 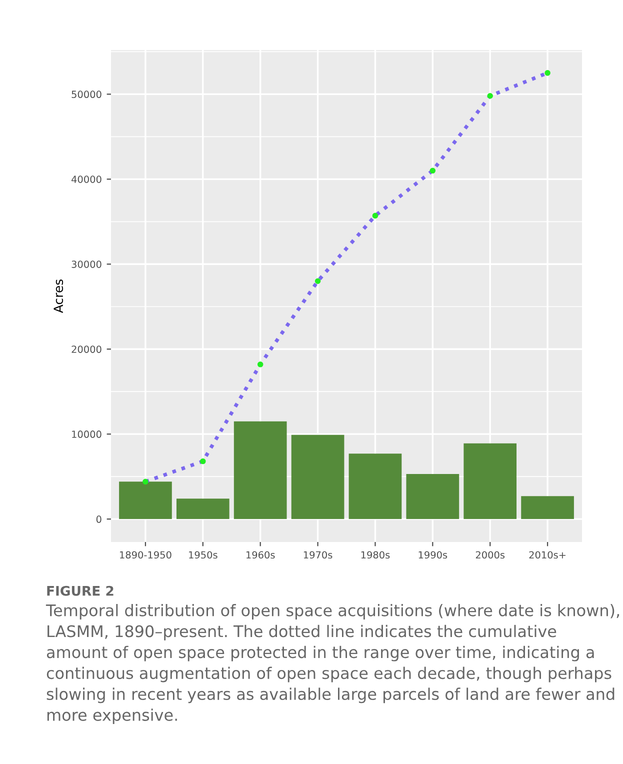 I want to click on y-tick-label: 40000, so click(x=87, y=179).